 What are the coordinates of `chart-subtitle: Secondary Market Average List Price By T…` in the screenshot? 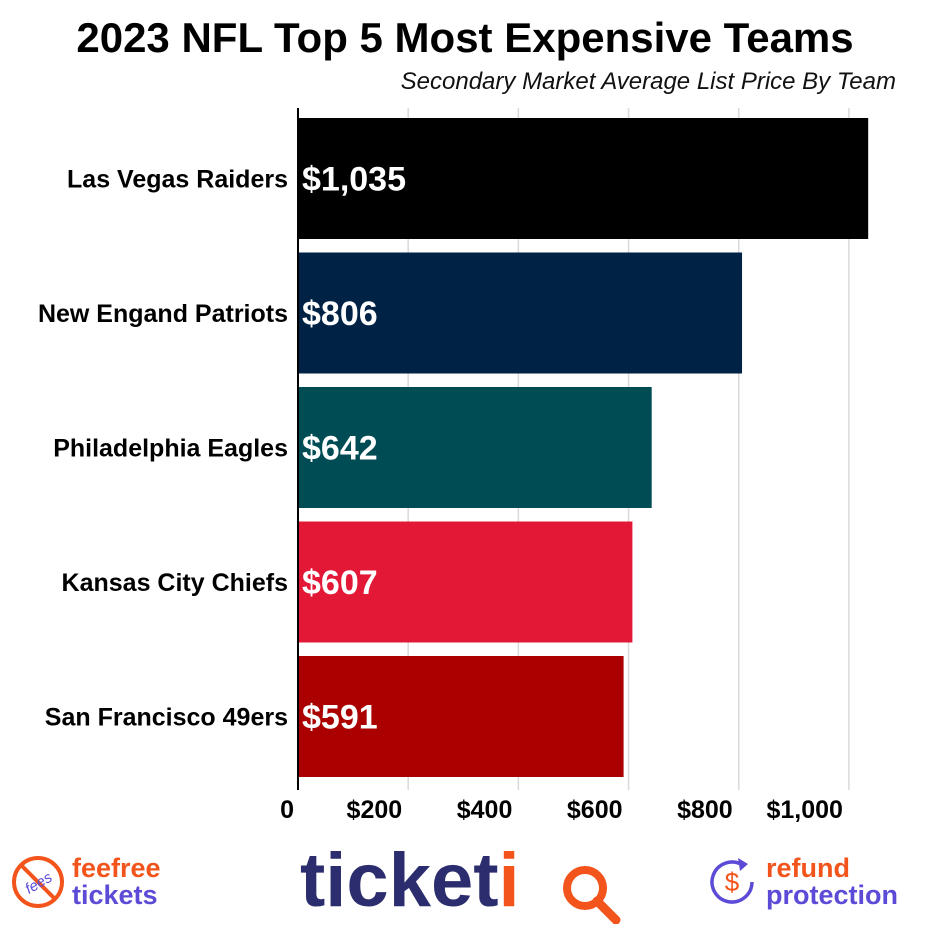 It's located at (648, 81).